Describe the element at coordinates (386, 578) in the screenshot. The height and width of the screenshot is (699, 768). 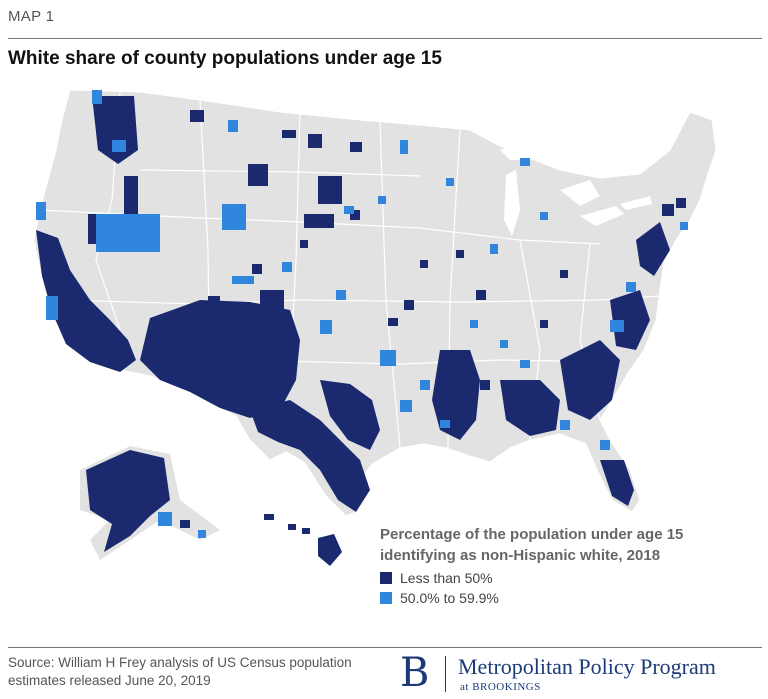
I see `legend-swatch-dark` at that location.